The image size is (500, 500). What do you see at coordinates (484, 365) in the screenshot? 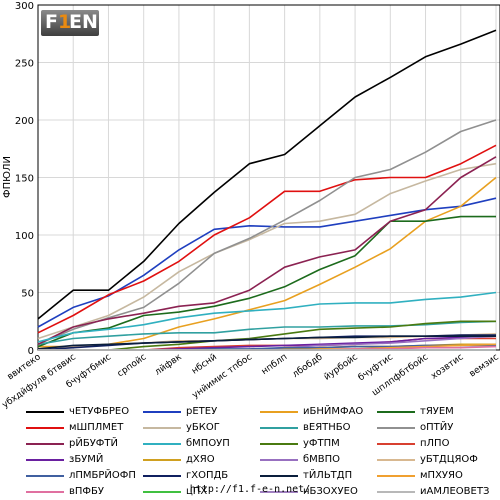
I see `x-tick-label: вемзис` at bounding box center [484, 365].